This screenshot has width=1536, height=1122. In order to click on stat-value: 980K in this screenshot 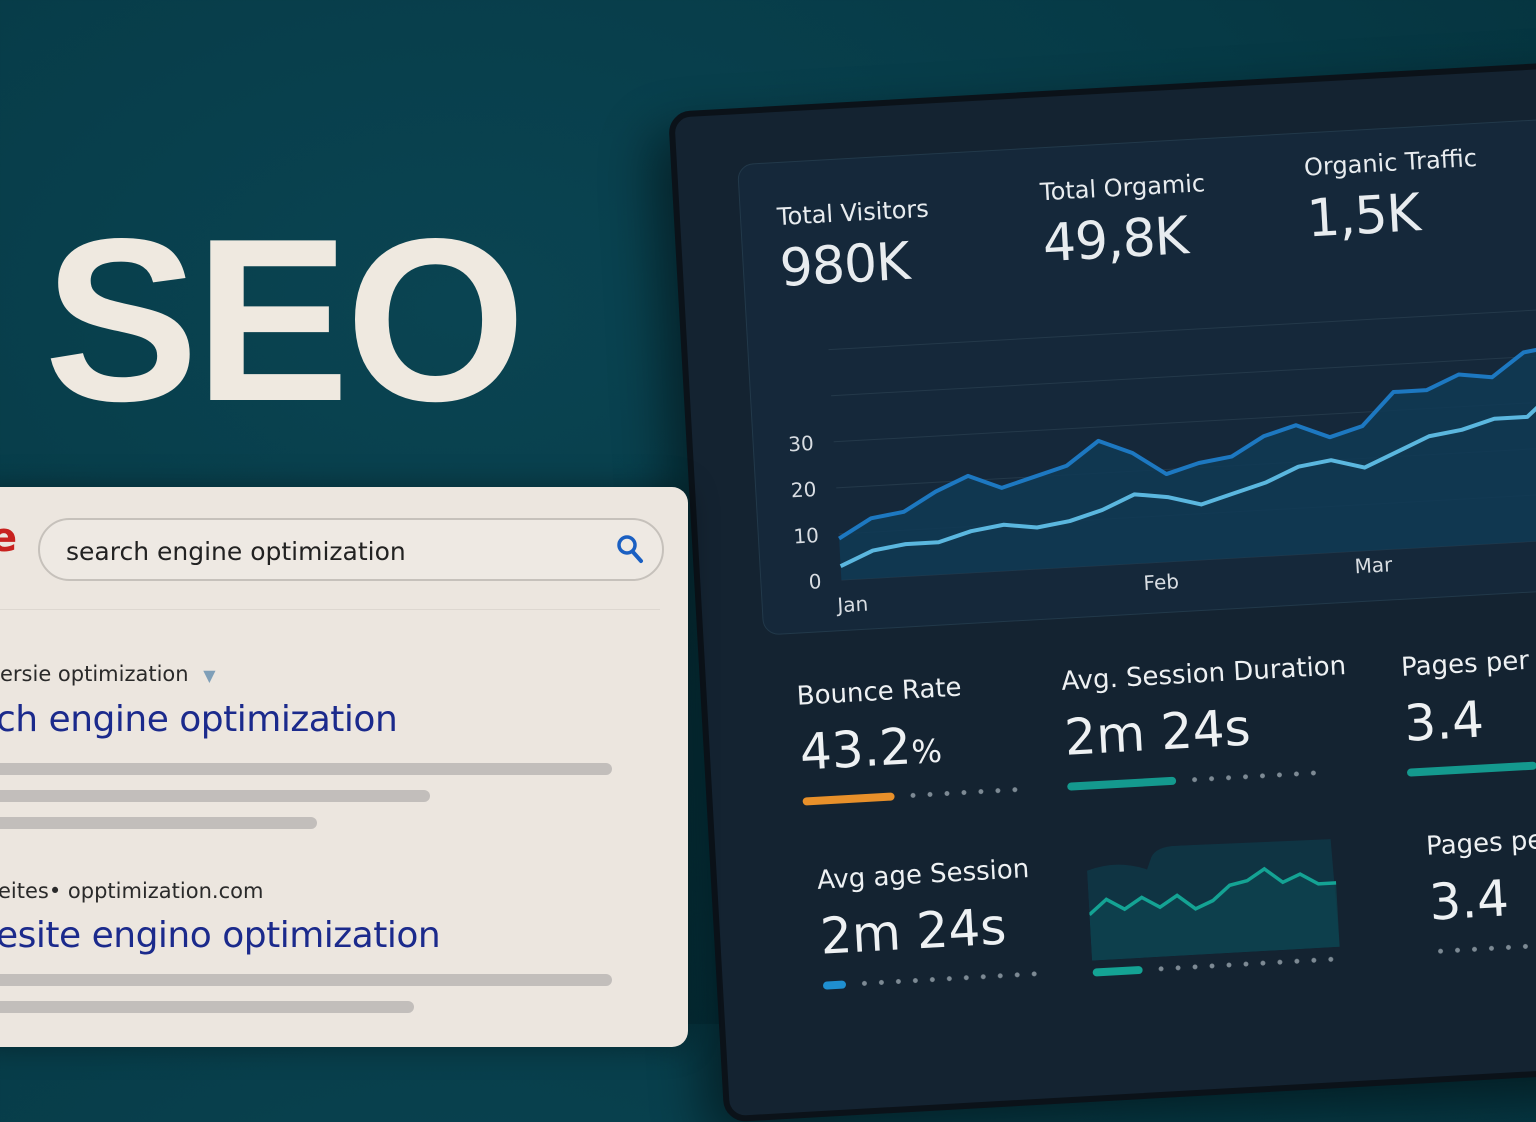, I will do `click(855, 265)`.